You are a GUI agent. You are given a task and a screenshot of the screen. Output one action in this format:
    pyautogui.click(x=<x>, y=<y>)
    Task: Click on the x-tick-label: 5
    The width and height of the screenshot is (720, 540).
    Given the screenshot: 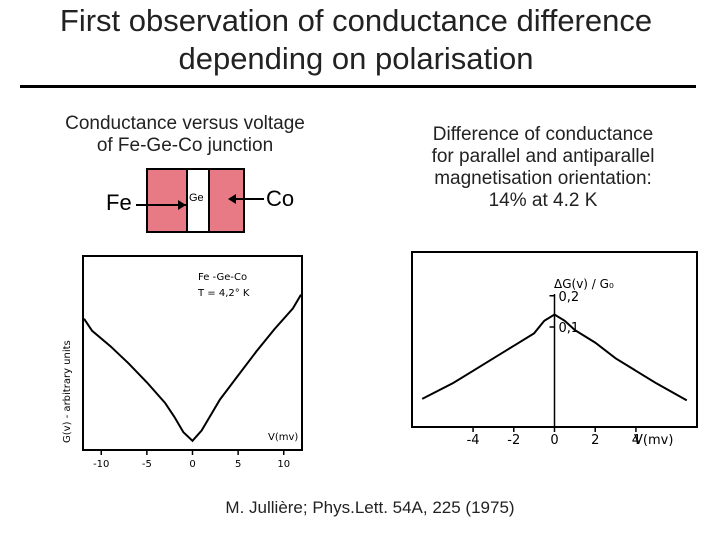 What is the action you would take?
    pyautogui.click(x=238, y=464)
    